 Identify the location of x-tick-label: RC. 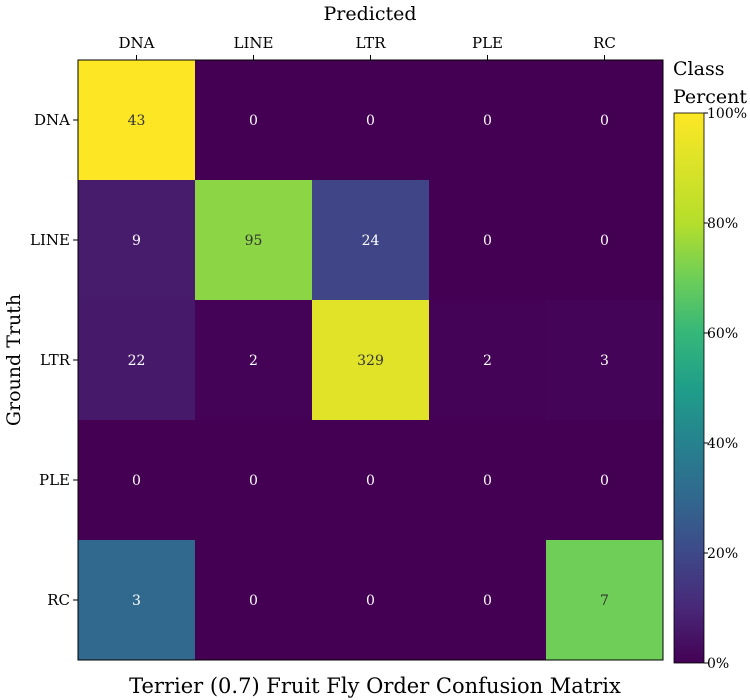
(604, 43).